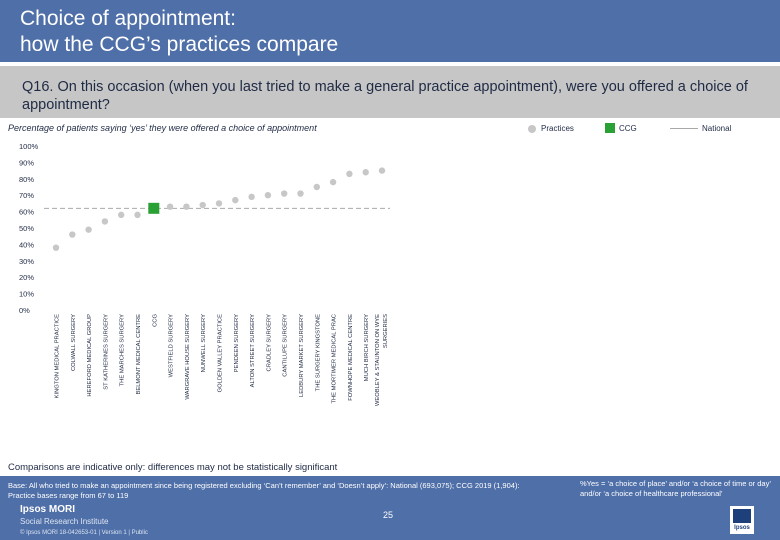  What do you see at coordinates (378, 360) in the screenshot?
I see `x-category-label: WEOBLEY & STAUNTON ON WYE` at bounding box center [378, 360].